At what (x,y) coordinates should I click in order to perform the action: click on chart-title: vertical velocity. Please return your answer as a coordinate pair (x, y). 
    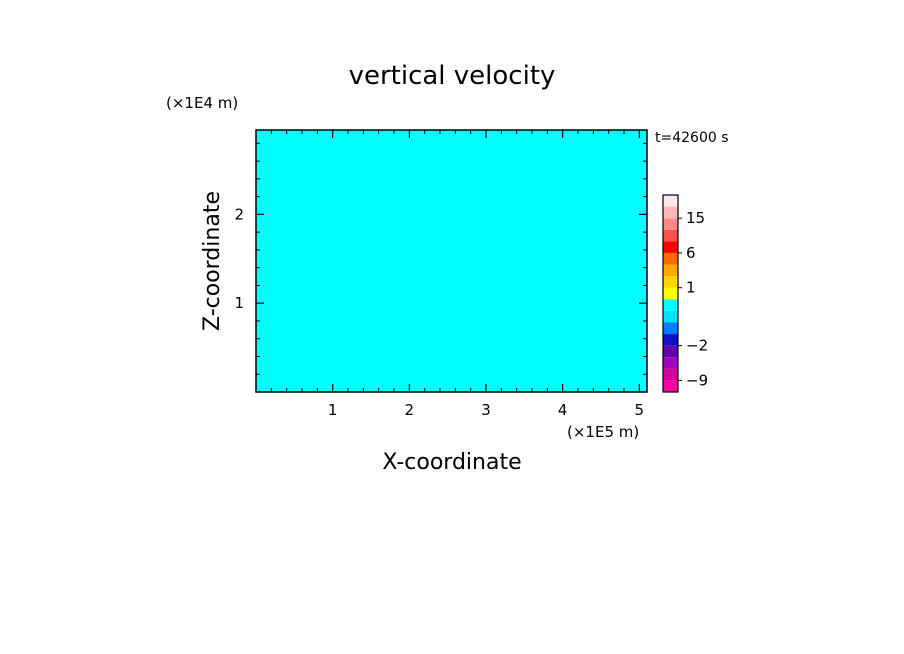
    Looking at the image, I should click on (452, 76).